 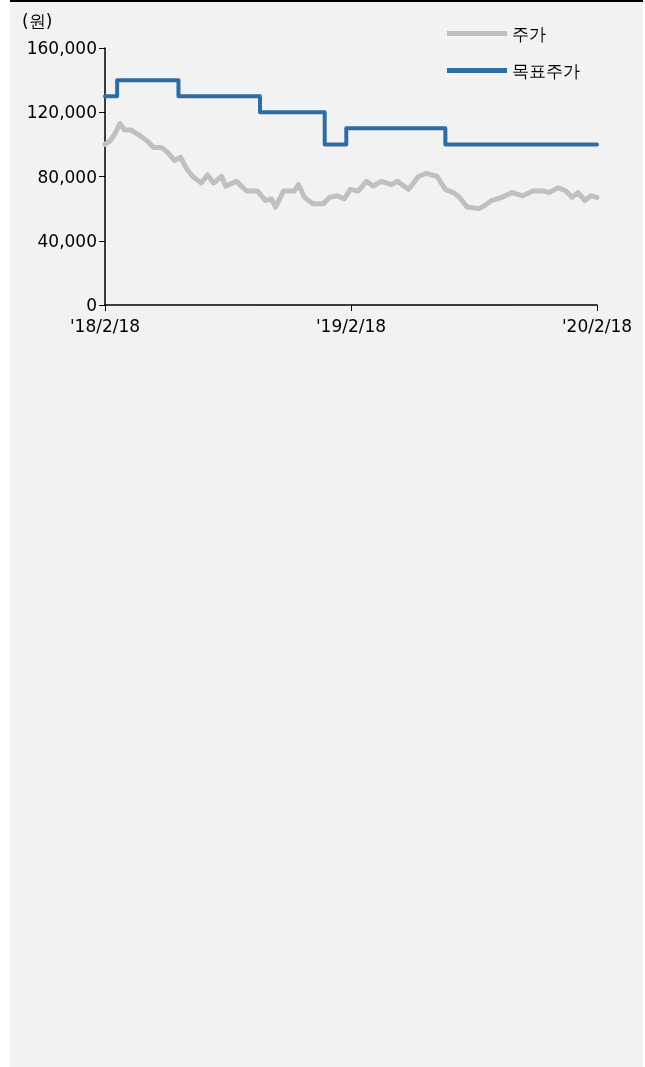 What do you see at coordinates (546, 70) in the screenshot?
I see `legend-label: 목표주가` at bounding box center [546, 70].